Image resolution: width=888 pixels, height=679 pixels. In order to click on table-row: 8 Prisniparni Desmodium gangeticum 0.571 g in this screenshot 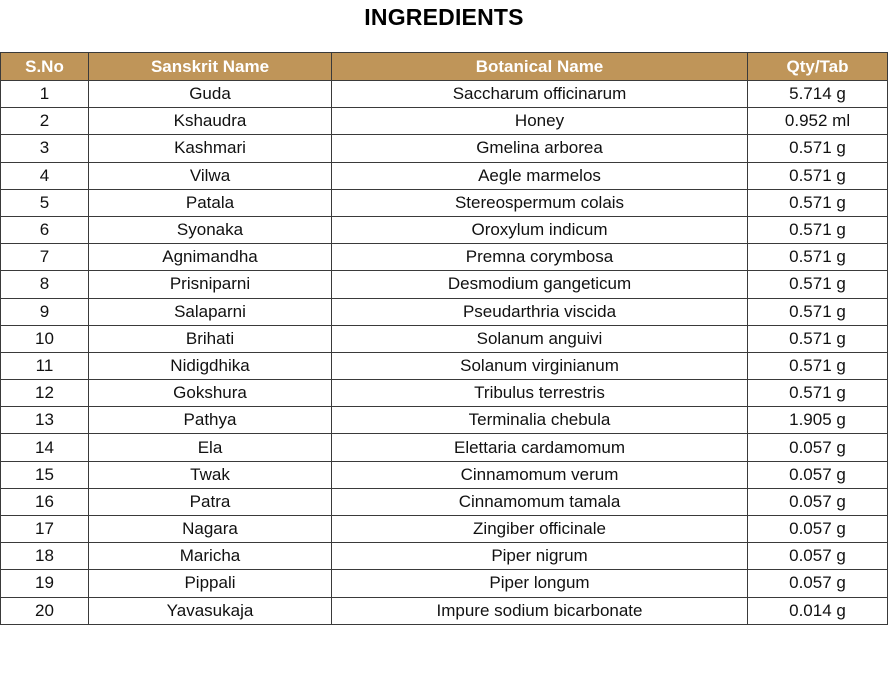, I will do `click(444, 284)`.